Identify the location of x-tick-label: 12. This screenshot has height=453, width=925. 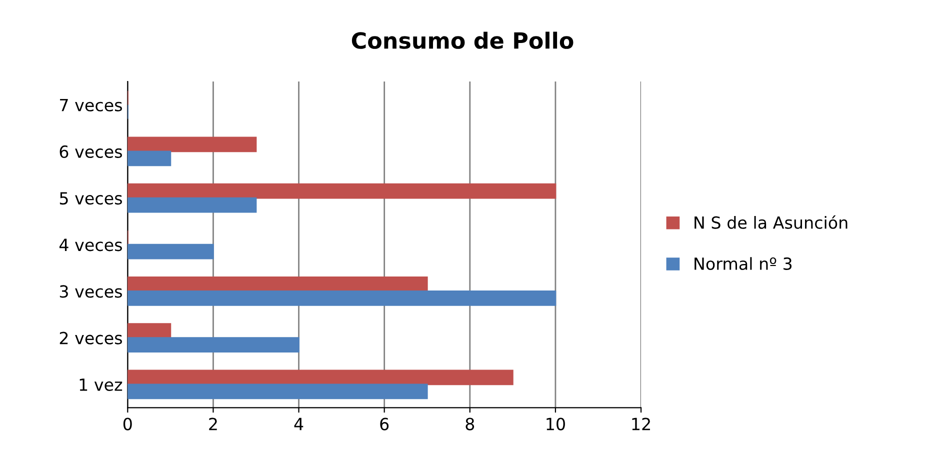
(641, 424).